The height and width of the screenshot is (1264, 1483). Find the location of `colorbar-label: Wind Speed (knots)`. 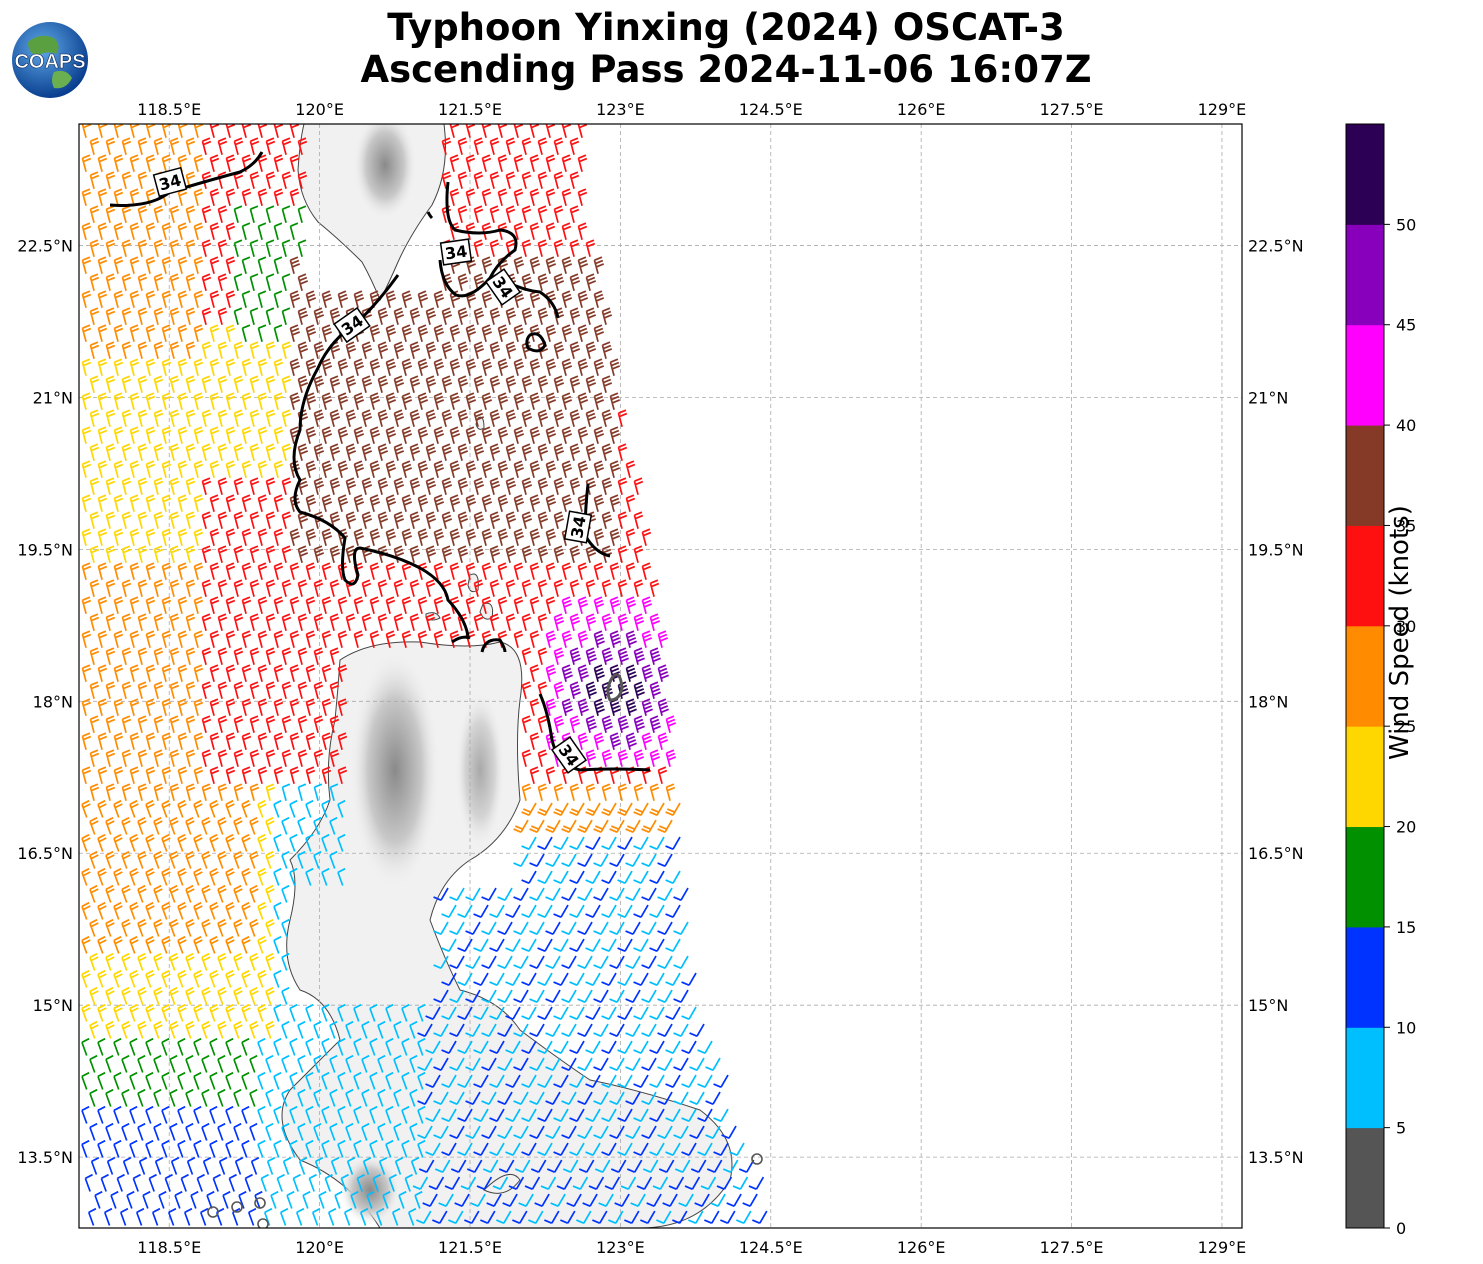

colorbar-label: Wind Speed (knots) is located at coordinates (1400, 632).